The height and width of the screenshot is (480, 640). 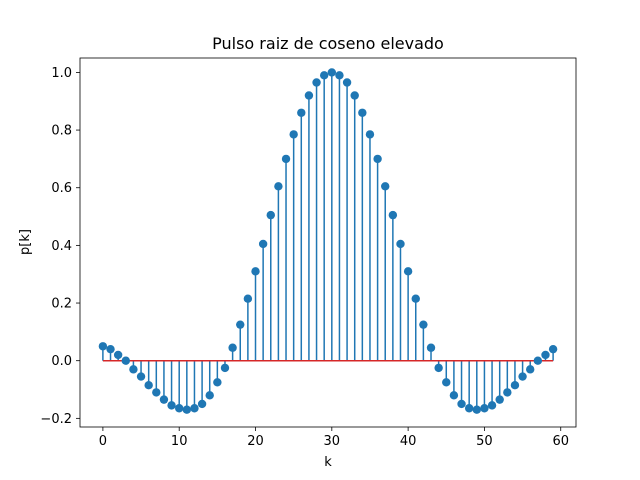 What do you see at coordinates (408, 441) in the screenshot?
I see `x-tick-label: 40` at bounding box center [408, 441].